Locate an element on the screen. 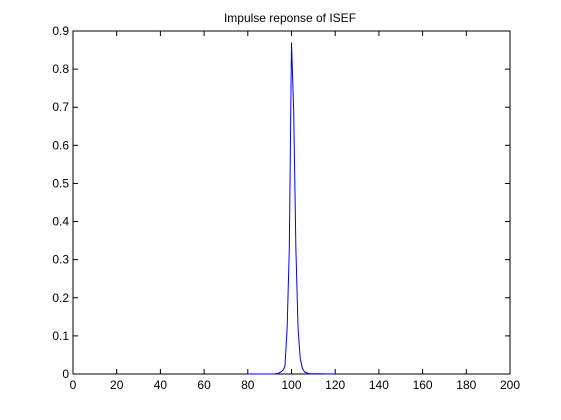  x-tick-label: 180 is located at coordinates (466, 385).